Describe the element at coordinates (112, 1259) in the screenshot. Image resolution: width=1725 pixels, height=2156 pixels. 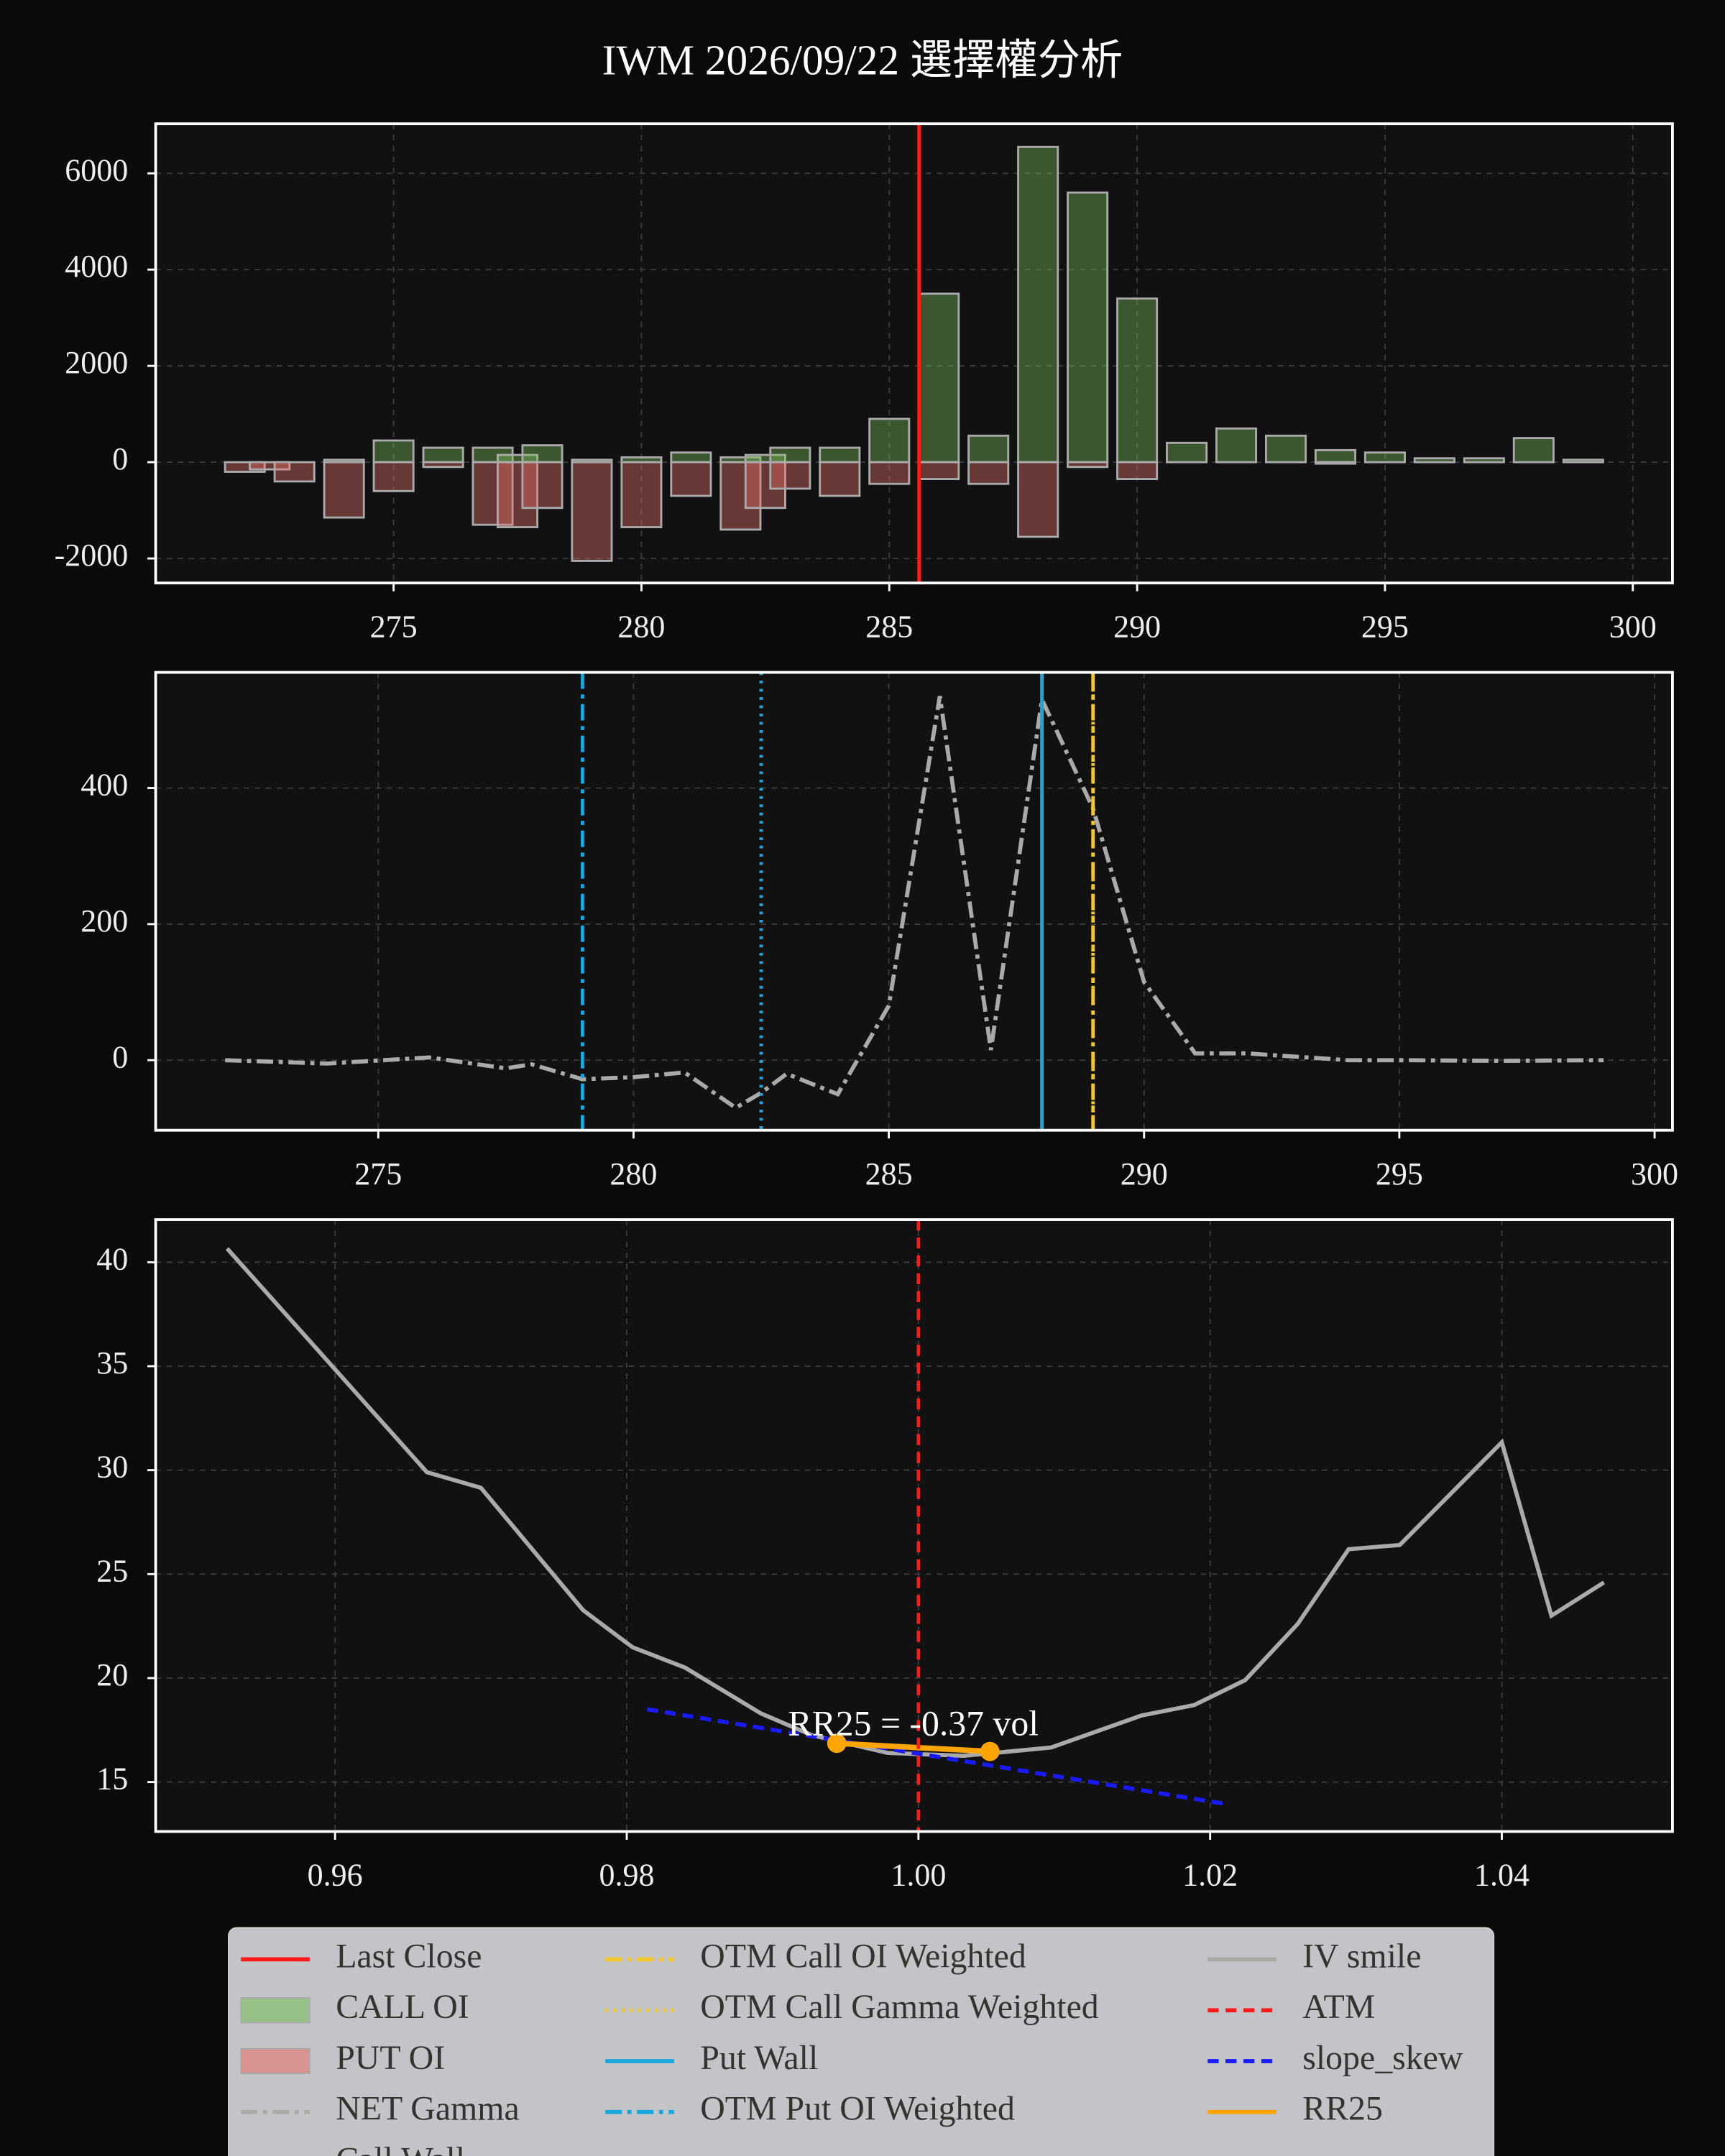
I see `y-tick-label: 40` at that location.